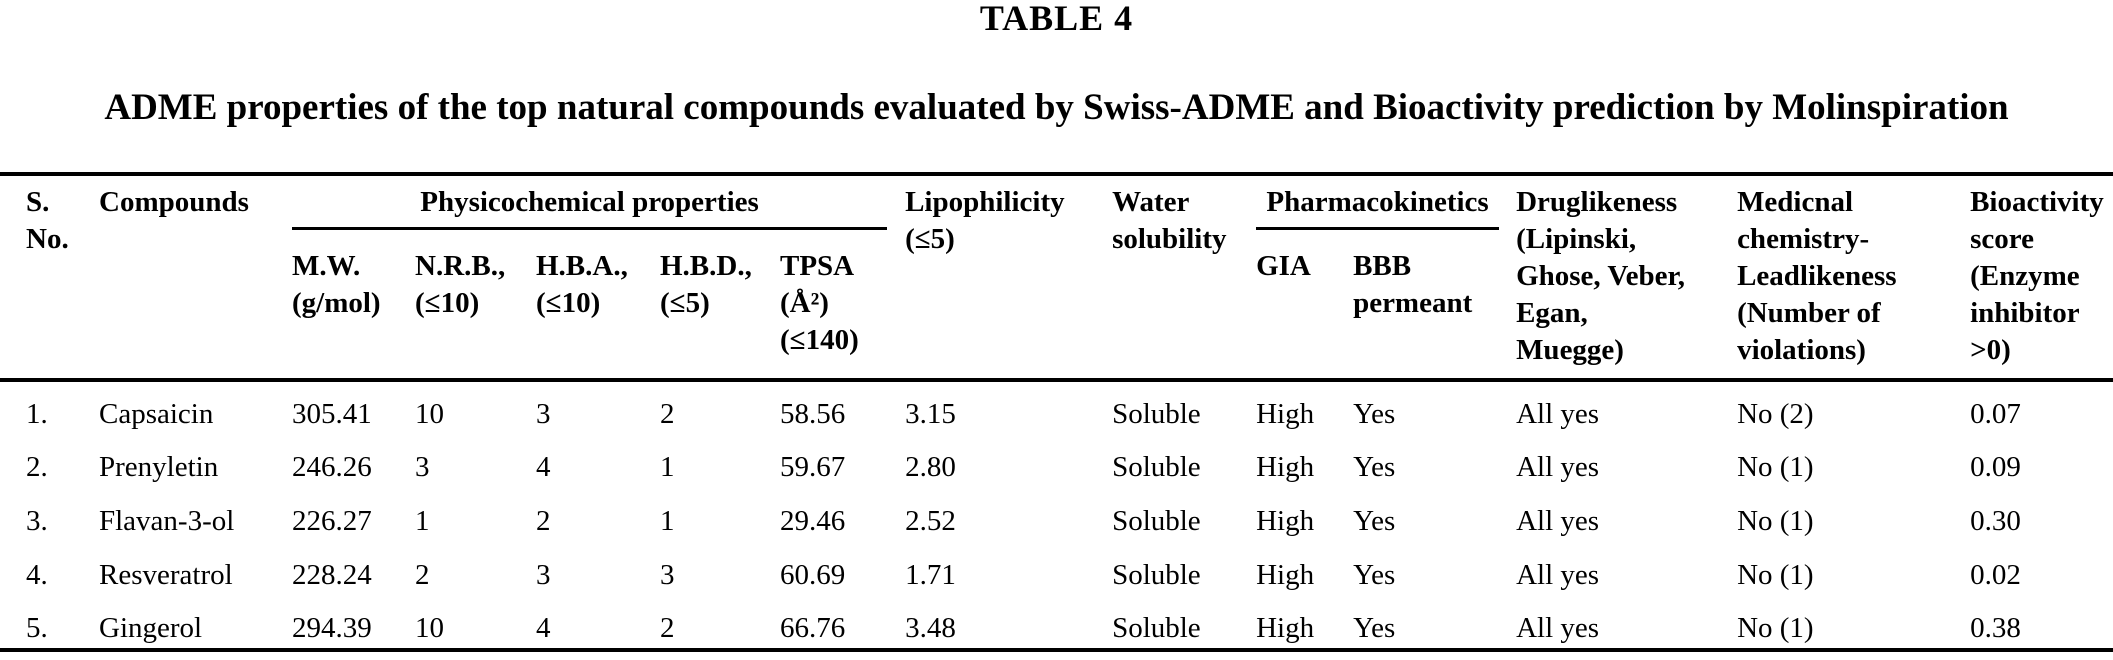  What do you see at coordinates (985, 220) in the screenshot?
I see `col-header-lipophilicity: Lipophilicity (≤5)` at bounding box center [985, 220].